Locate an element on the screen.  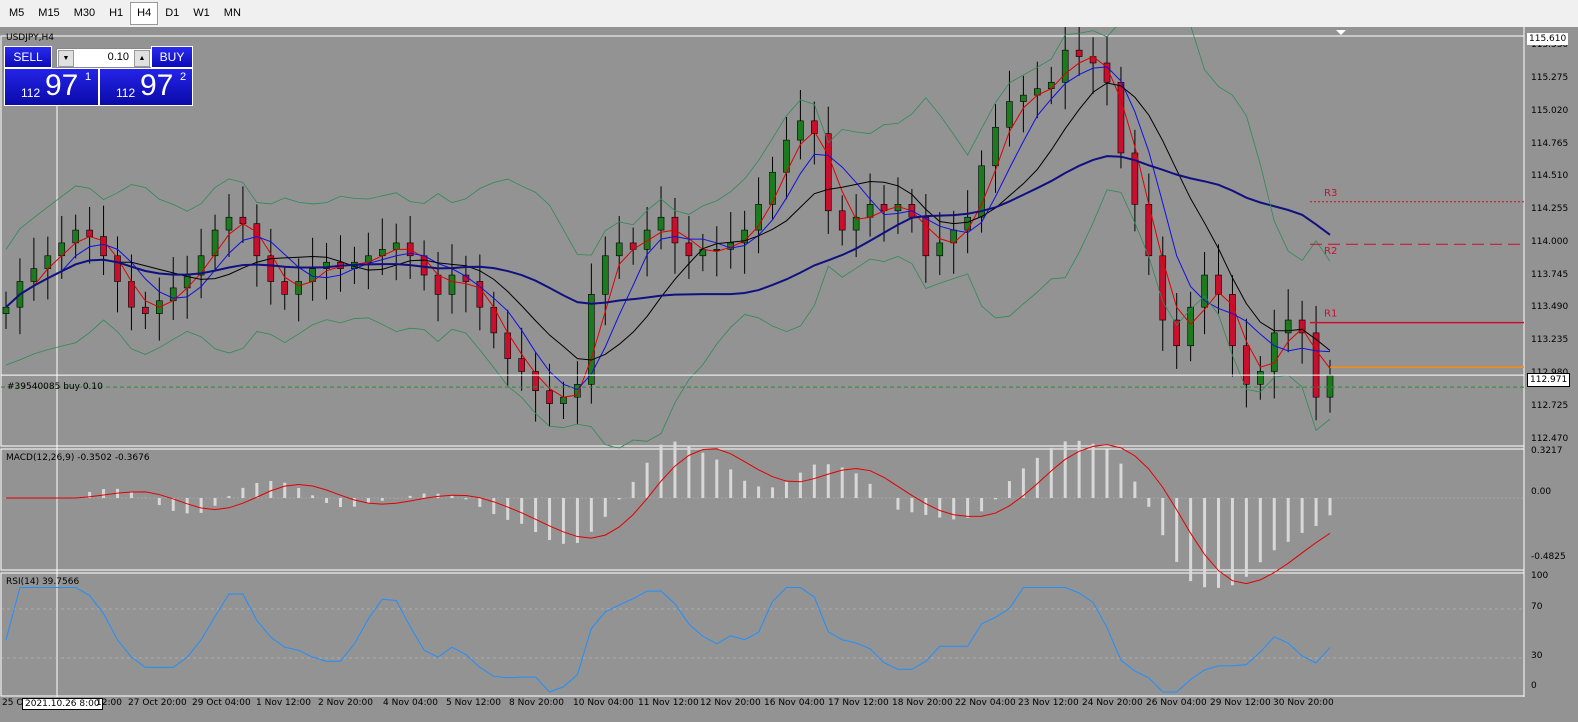
price-tick: 115.275 is located at coordinates (1550, 78).